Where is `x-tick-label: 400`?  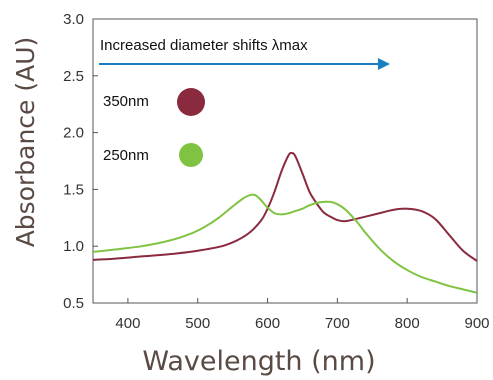
x-tick-label: 400 is located at coordinates (127, 323).